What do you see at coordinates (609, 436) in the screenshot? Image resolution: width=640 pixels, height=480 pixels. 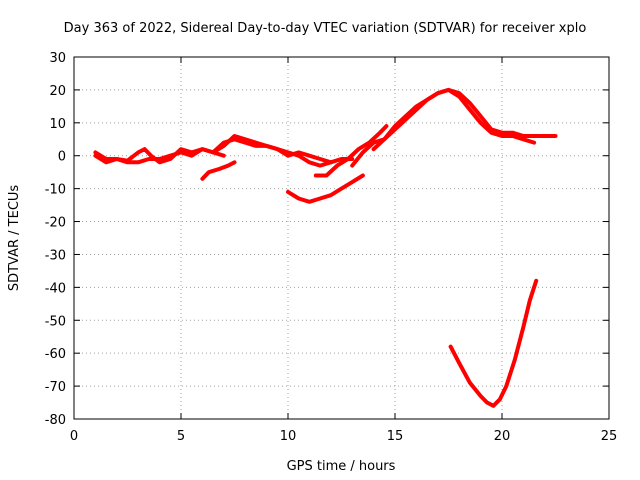 I see `x-tick-label: 25` at bounding box center [609, 436].